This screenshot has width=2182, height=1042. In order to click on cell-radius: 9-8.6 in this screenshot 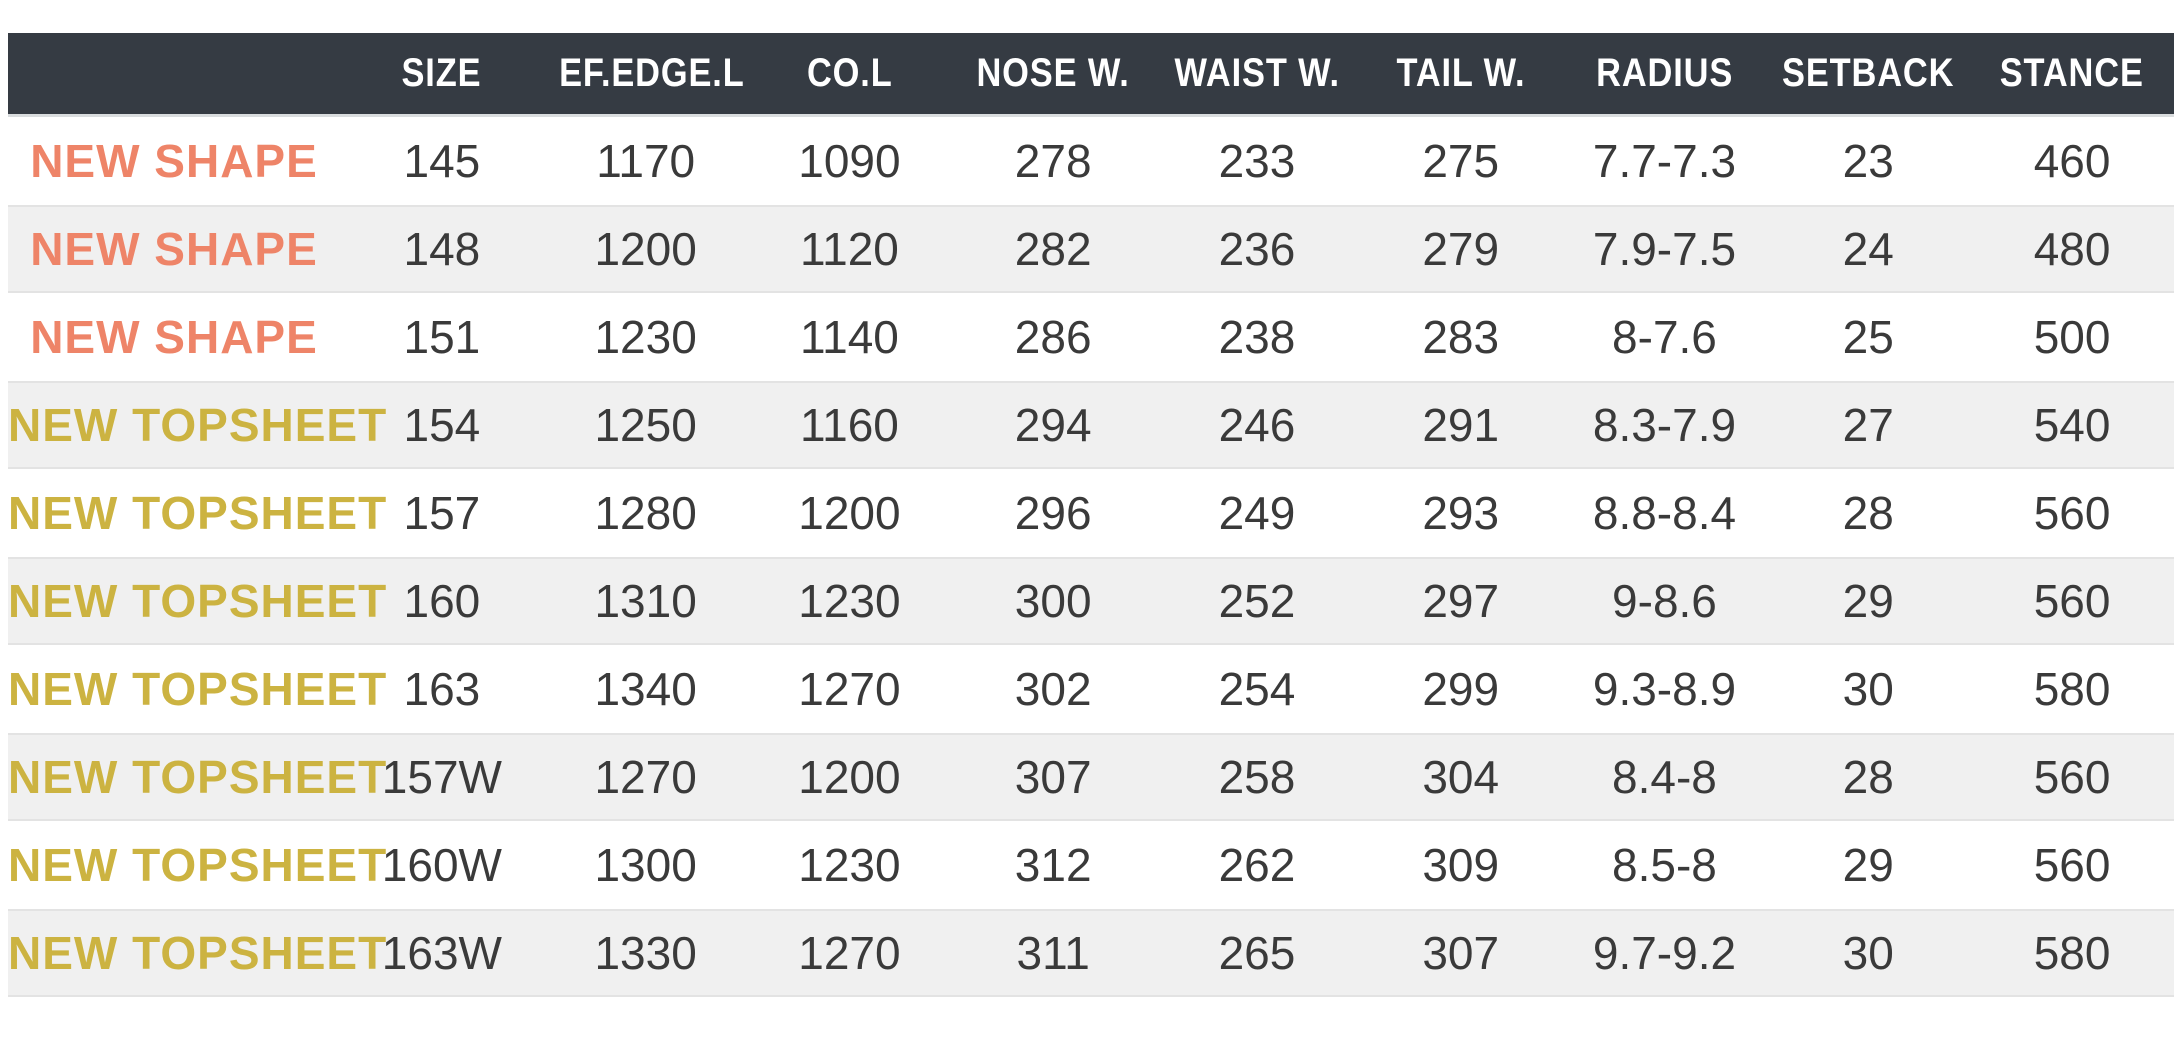, I will do `click(1664, 601)`.